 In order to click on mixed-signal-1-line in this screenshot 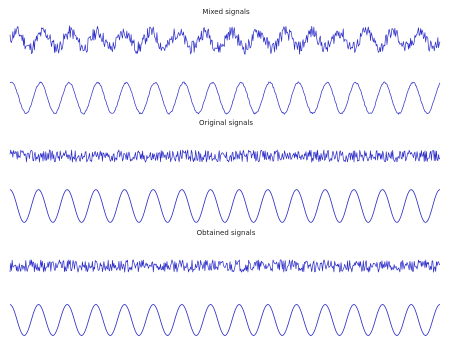, I will do `click(225, 40)`.